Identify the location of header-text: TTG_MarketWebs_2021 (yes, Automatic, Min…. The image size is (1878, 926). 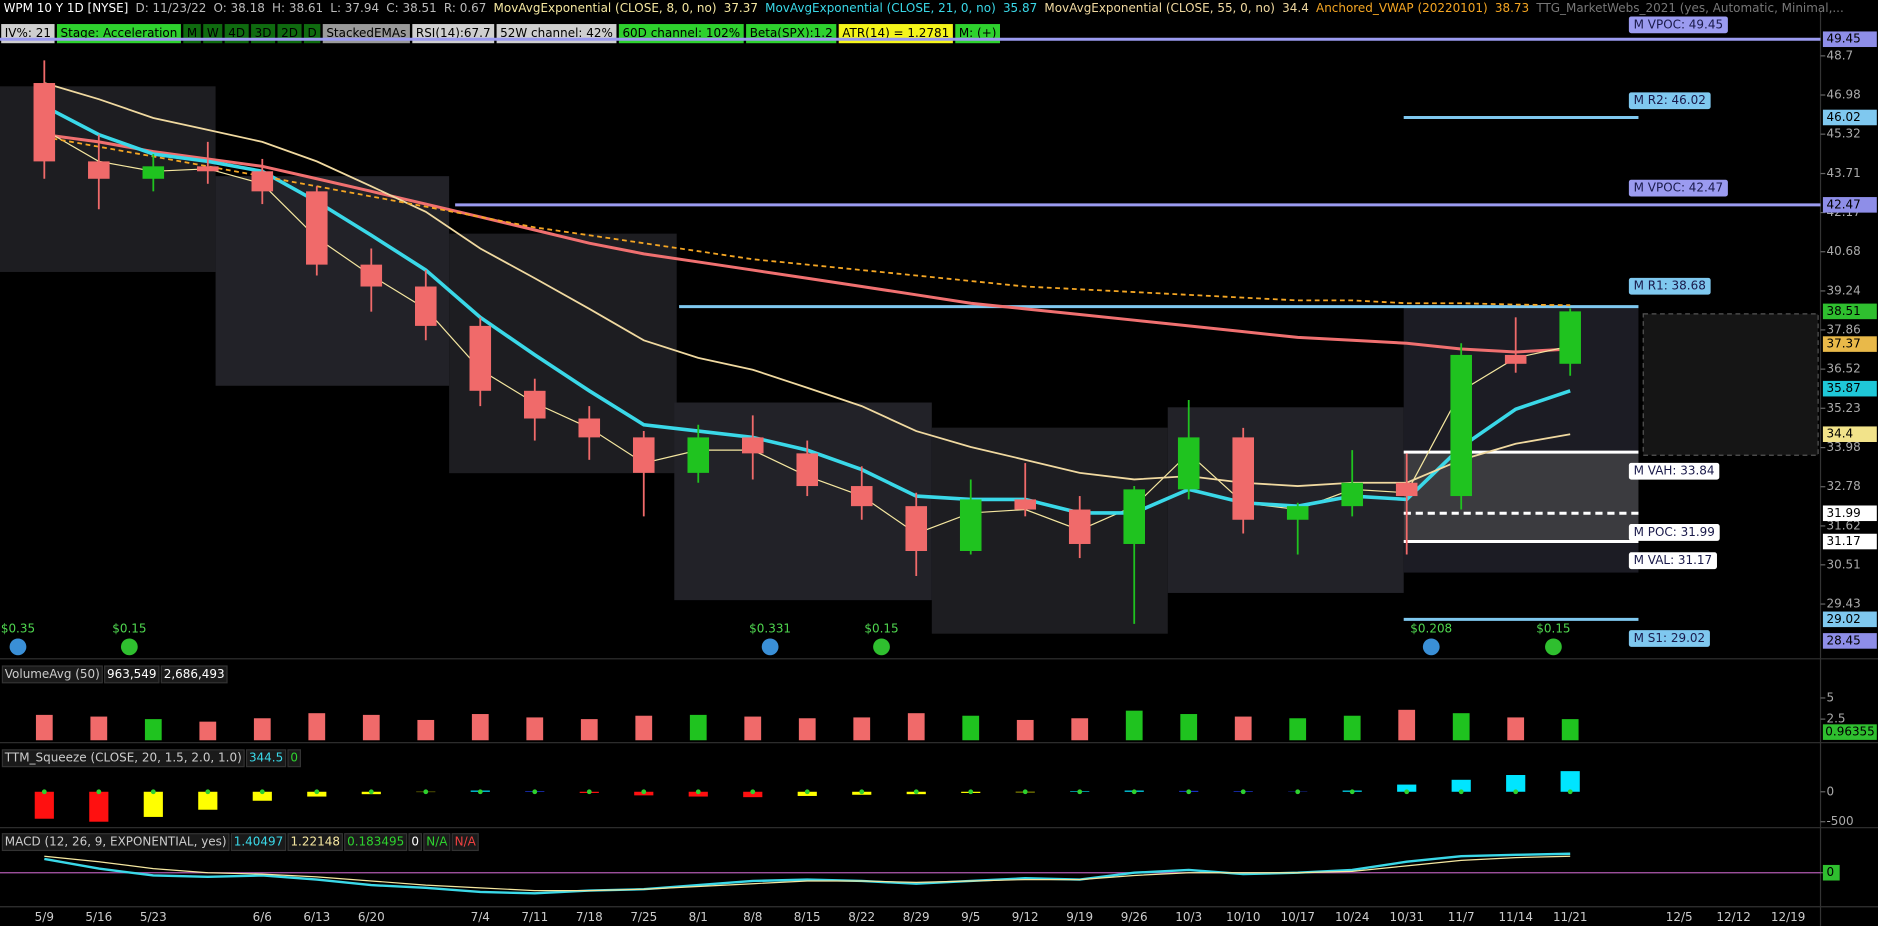
(1689, 8).